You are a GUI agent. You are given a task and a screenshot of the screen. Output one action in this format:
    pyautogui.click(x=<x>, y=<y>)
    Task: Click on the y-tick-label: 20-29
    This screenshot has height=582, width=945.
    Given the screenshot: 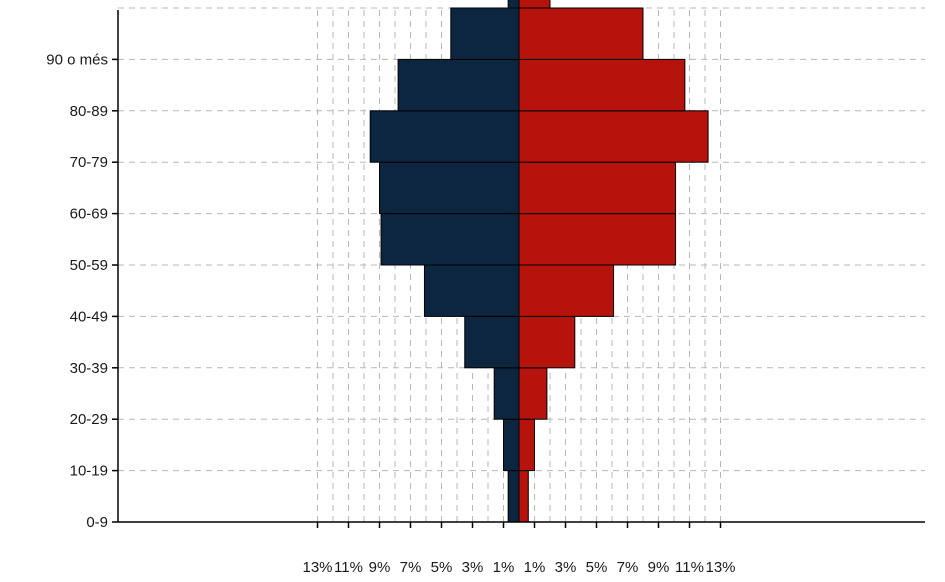 What is the action you would take?
    pyautogui.click(x=89, y=419)
    